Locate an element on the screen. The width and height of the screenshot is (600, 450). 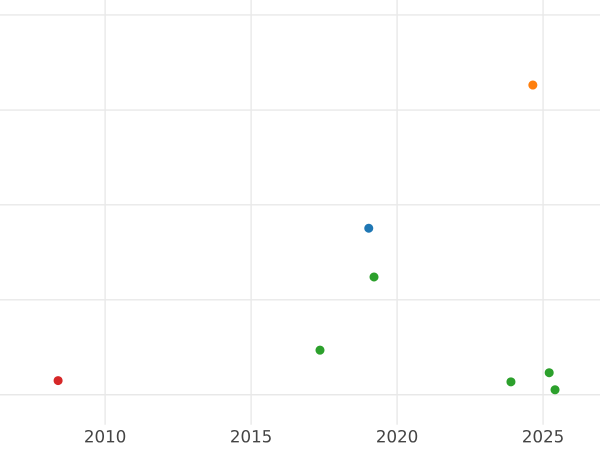
x-tick-label: 2025 is located at coordinates (543, 436).